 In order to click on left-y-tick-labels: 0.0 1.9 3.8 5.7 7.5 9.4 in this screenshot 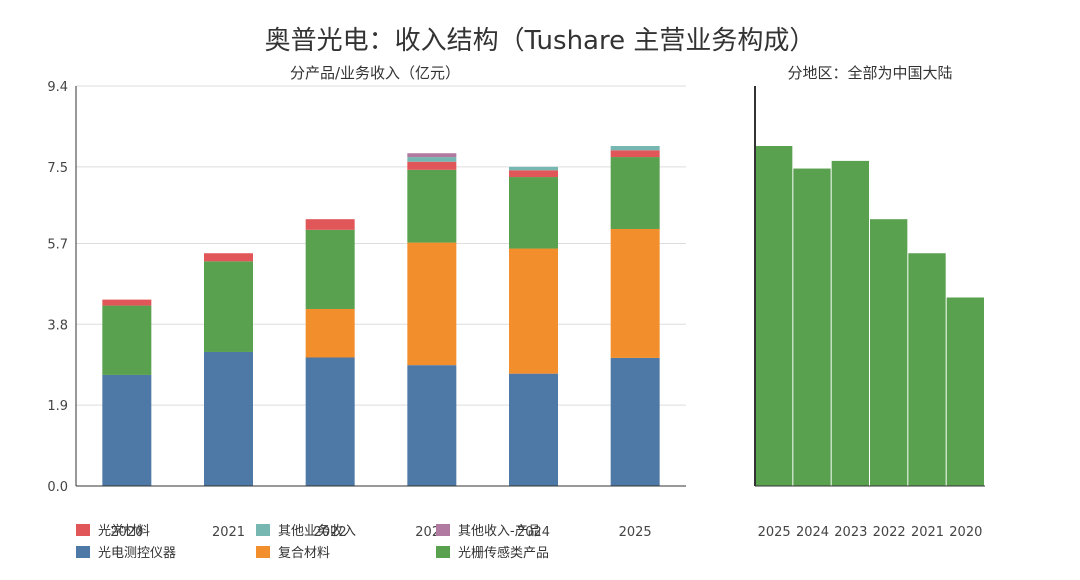, I will do `click(57, 287)`.